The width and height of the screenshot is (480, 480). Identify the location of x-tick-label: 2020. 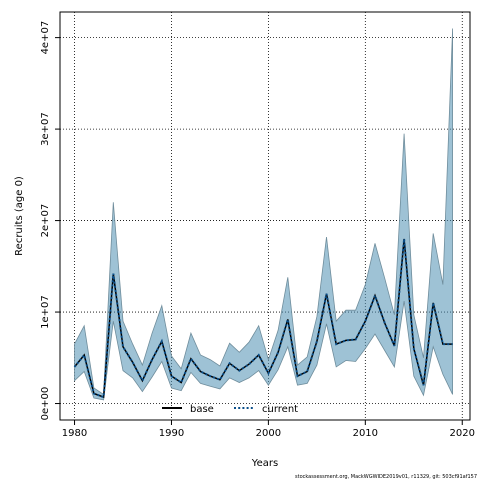
(462, 433).